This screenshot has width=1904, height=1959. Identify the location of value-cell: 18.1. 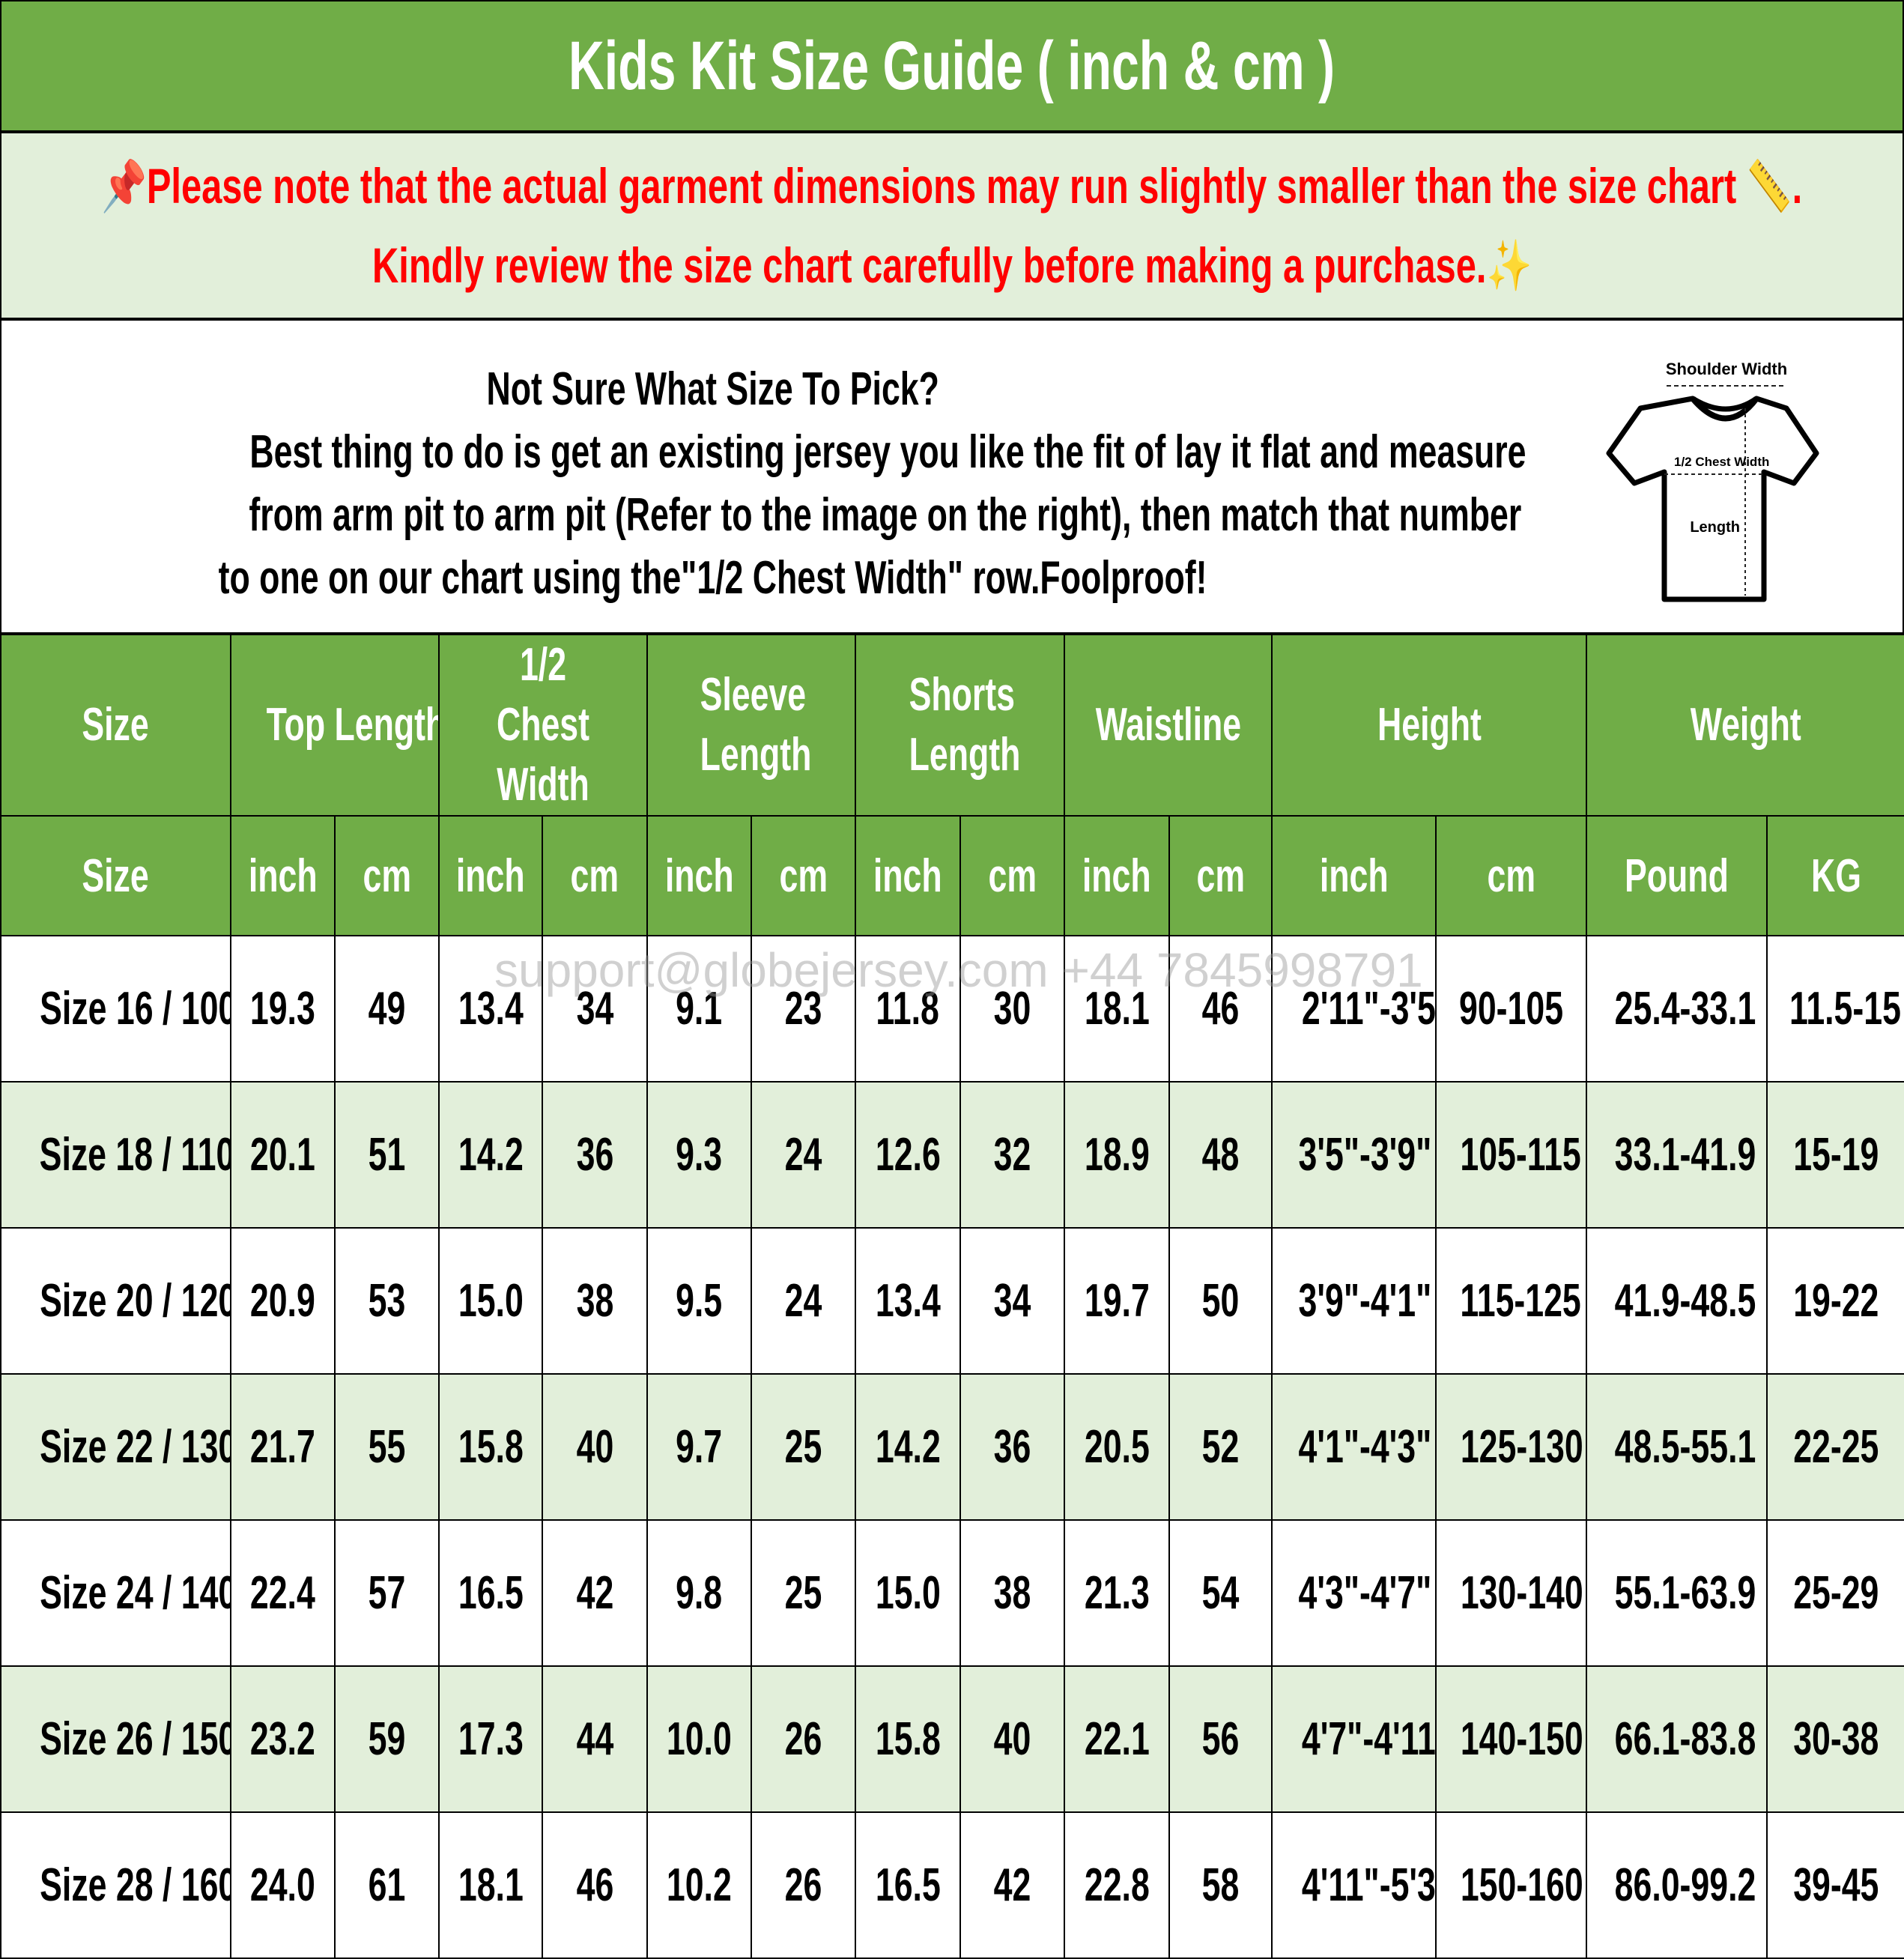
(1117, 1009).